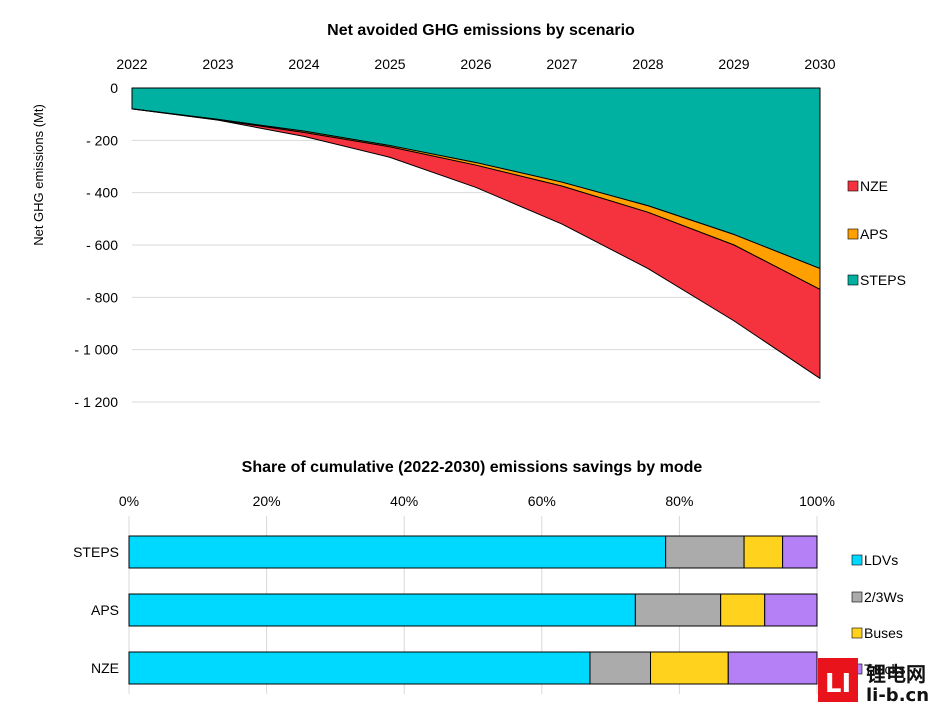 The image size is (934, 706). Describe the element at coordinates (96, 402) in the screenshot. I see `area-y-tick-label: - 1 200` at that location.